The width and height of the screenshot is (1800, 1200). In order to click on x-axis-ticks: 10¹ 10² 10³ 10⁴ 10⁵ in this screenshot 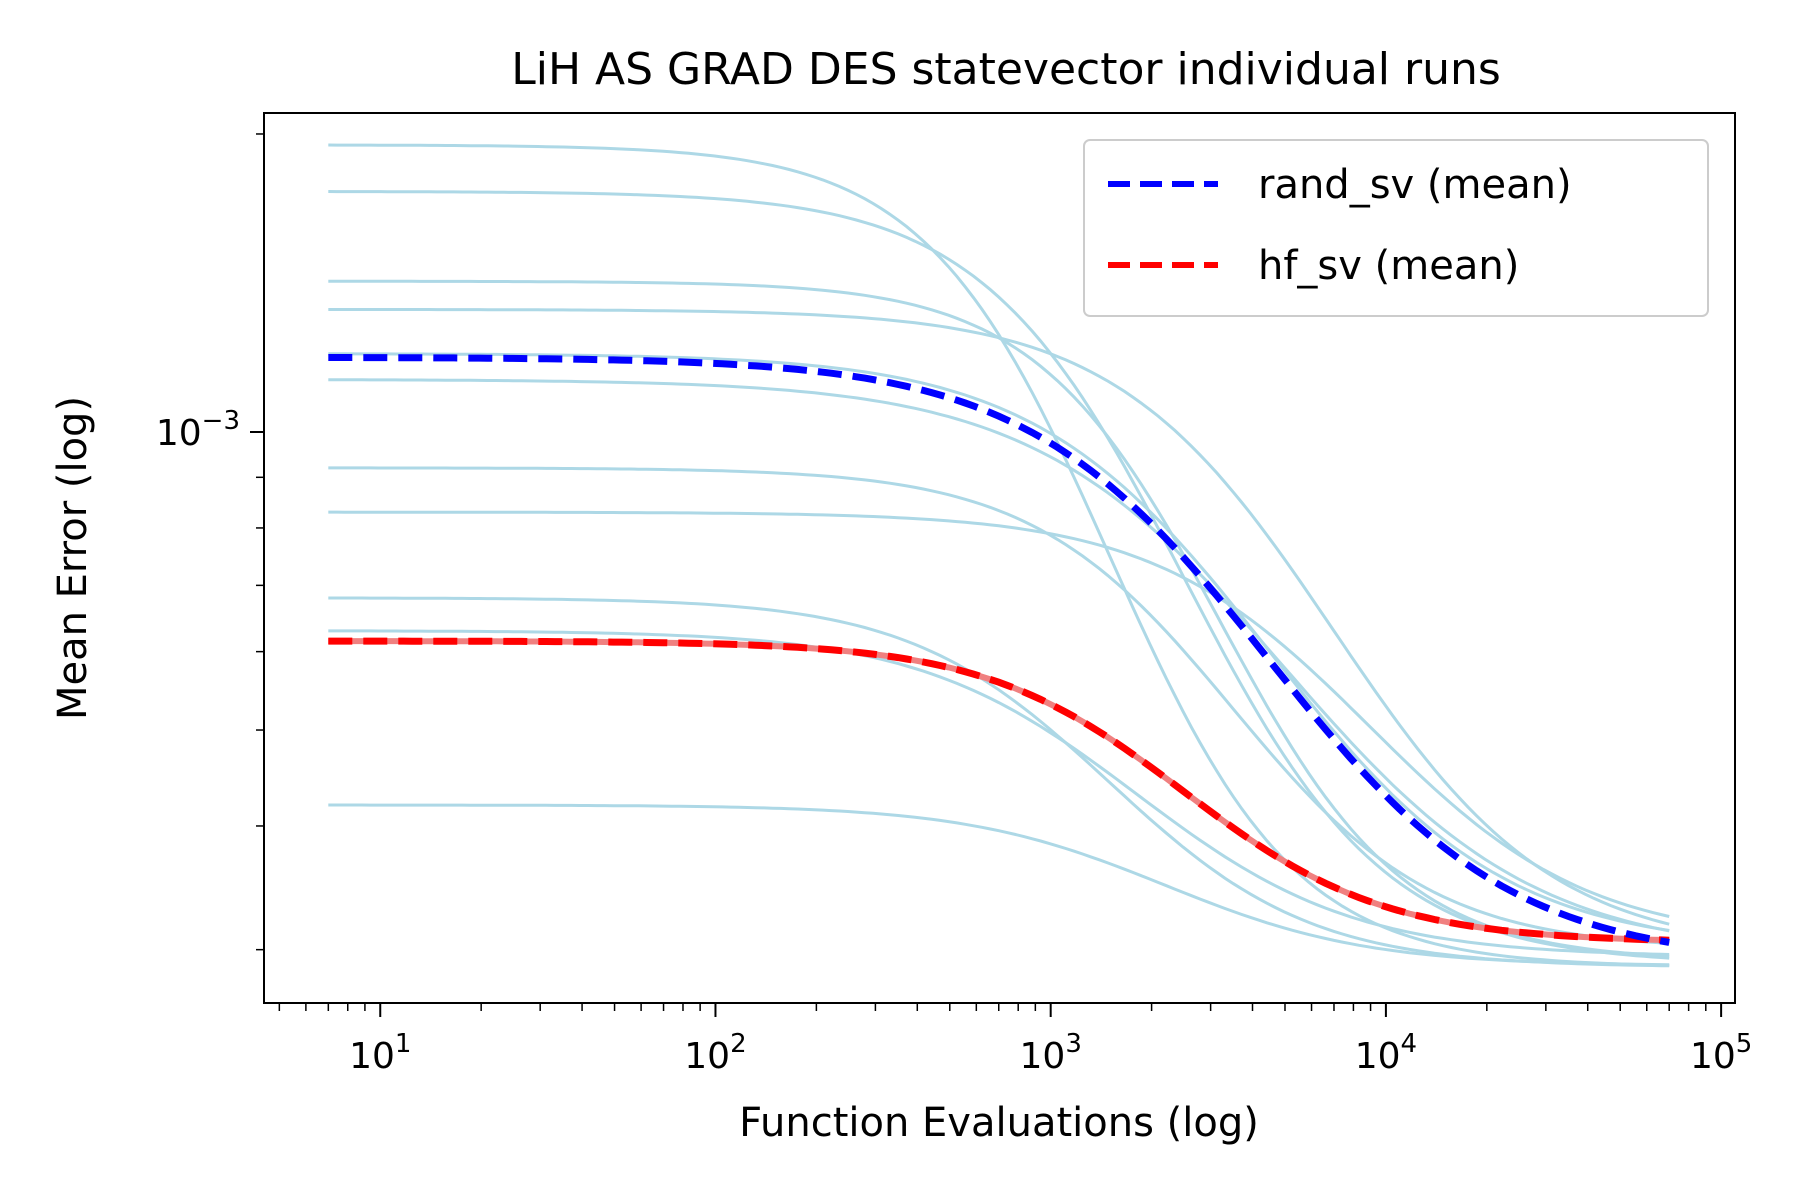, I will do `click(1015, 1040)`.